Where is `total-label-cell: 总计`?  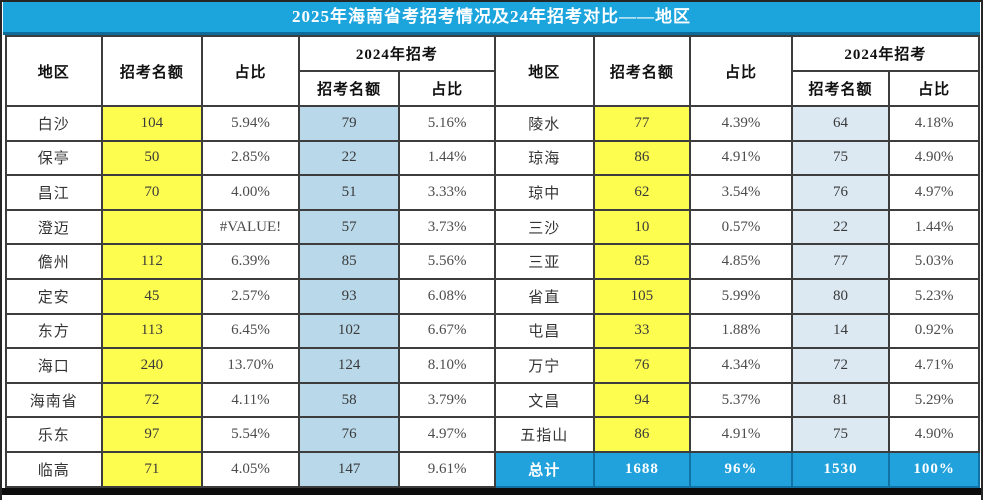 total-label-cell: 总计 is located at coordinates (544, 469).